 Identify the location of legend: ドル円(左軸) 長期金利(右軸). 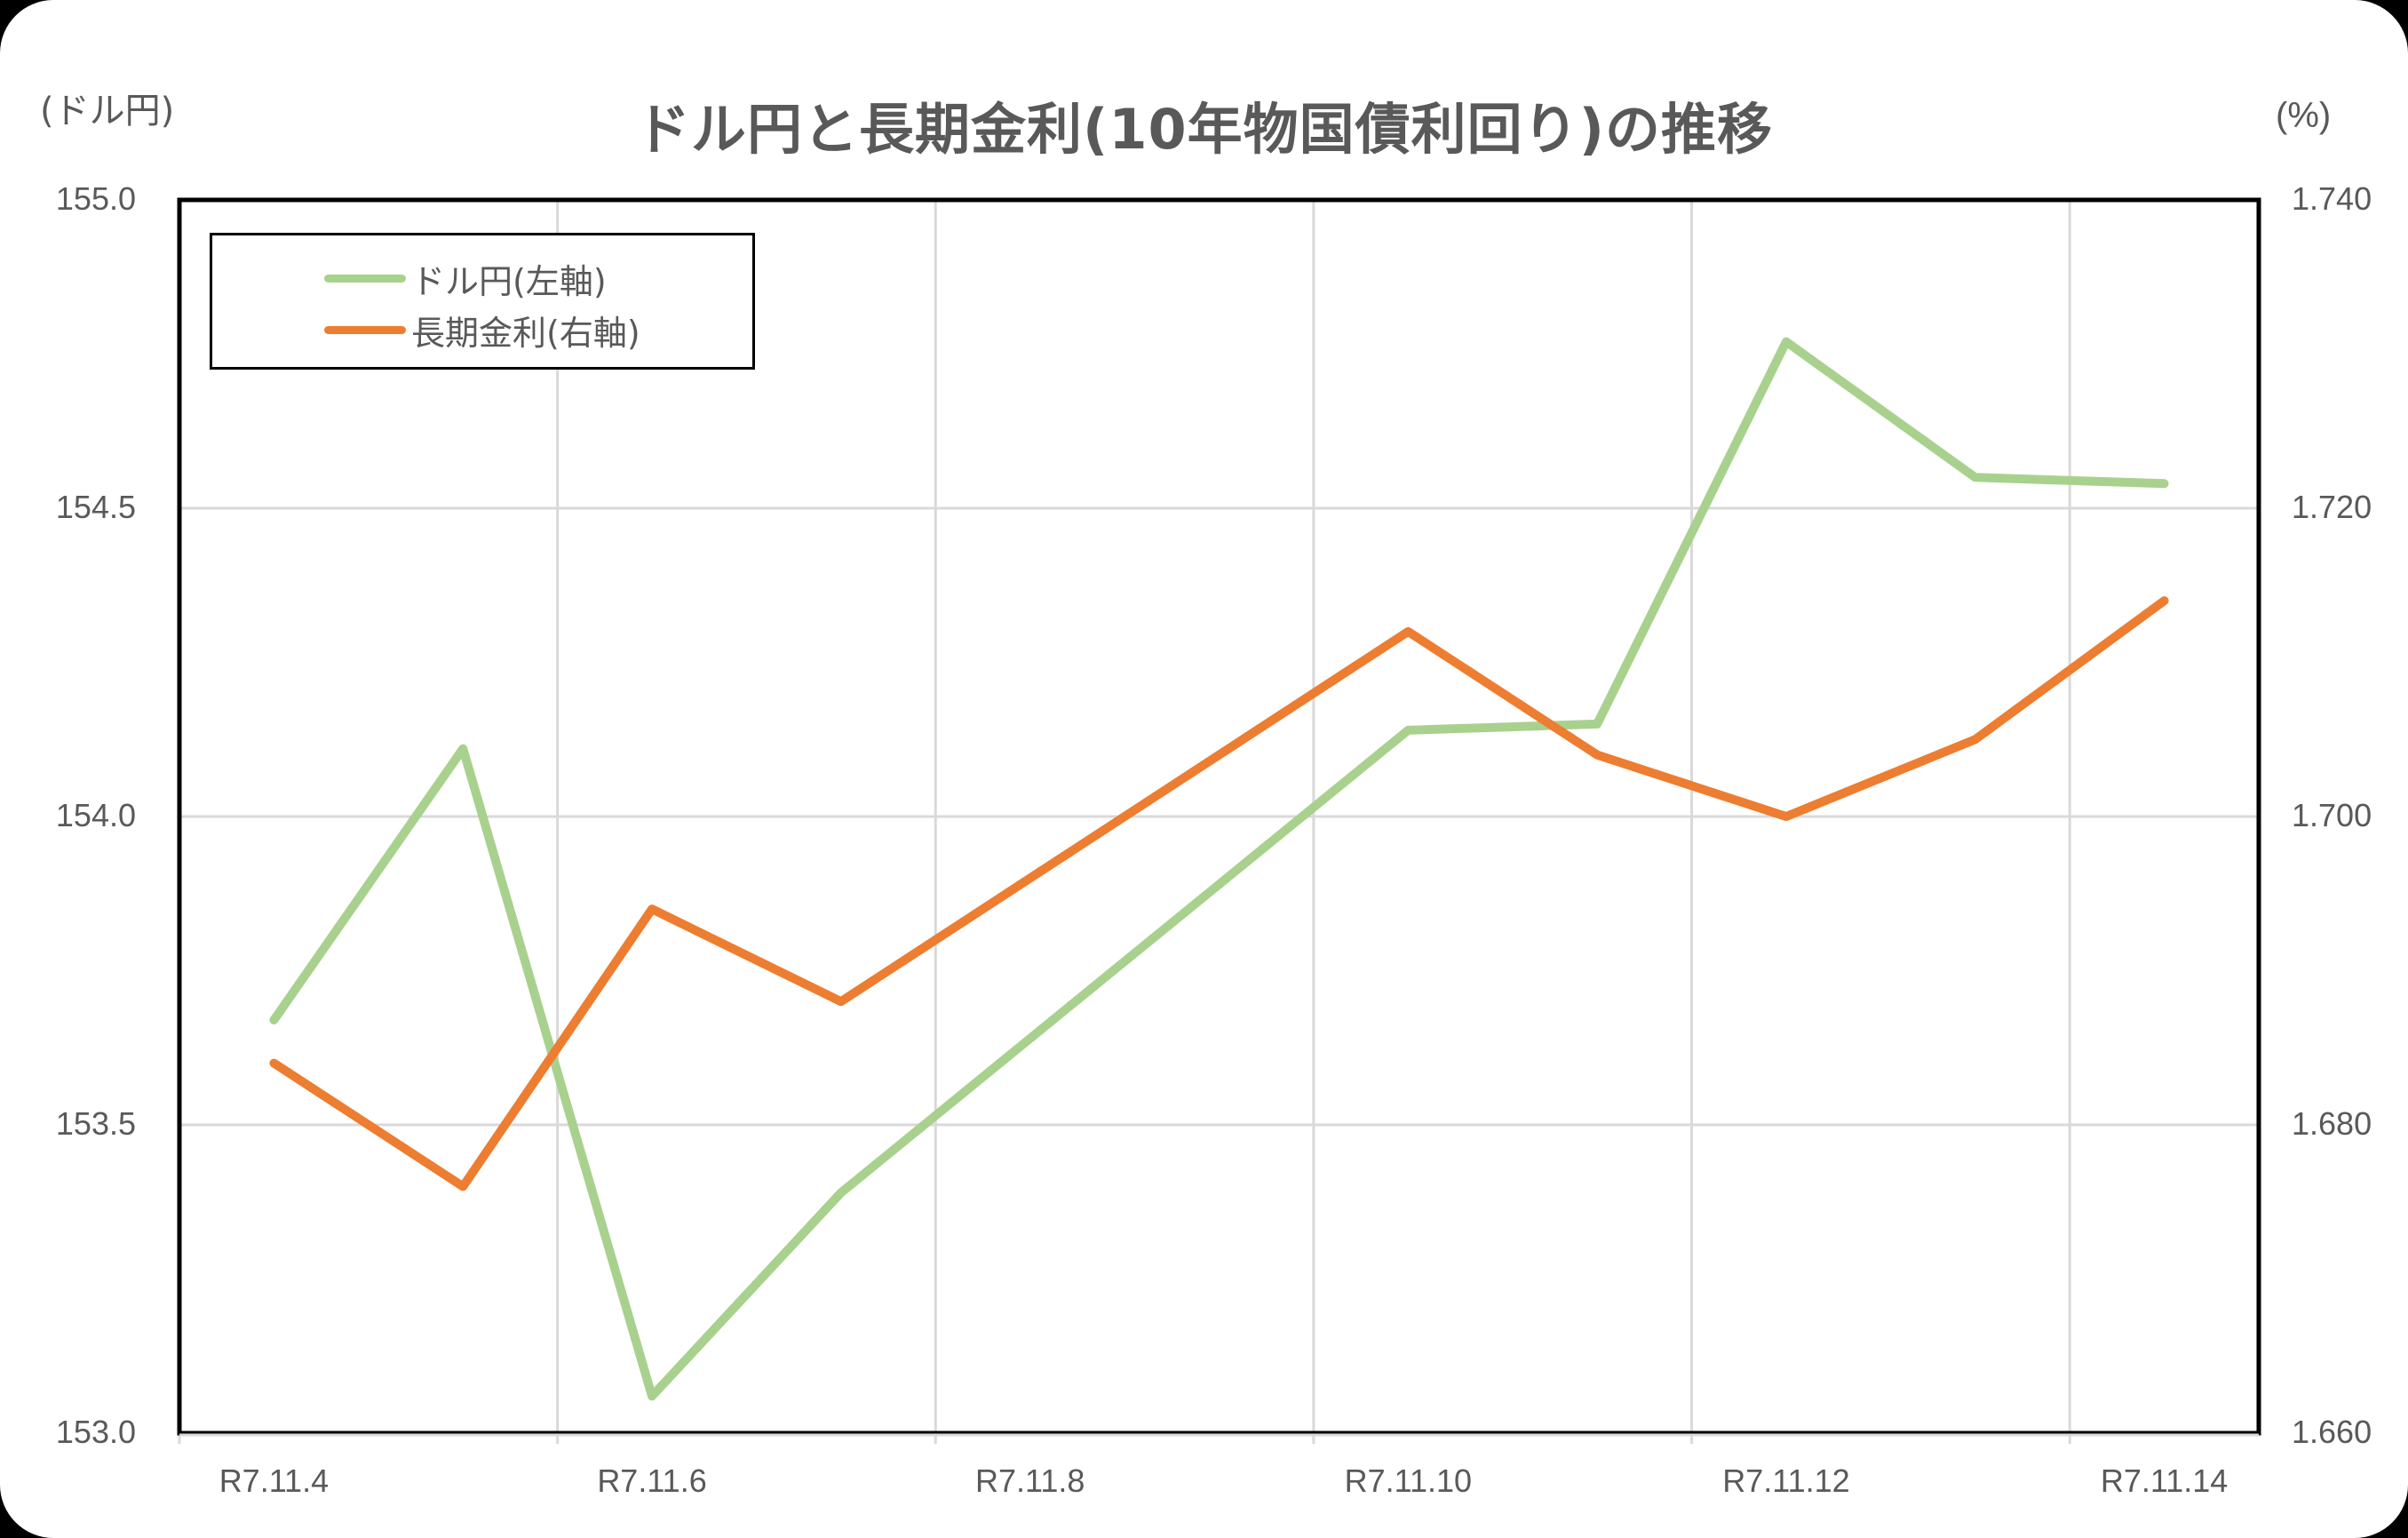
(483, 301).